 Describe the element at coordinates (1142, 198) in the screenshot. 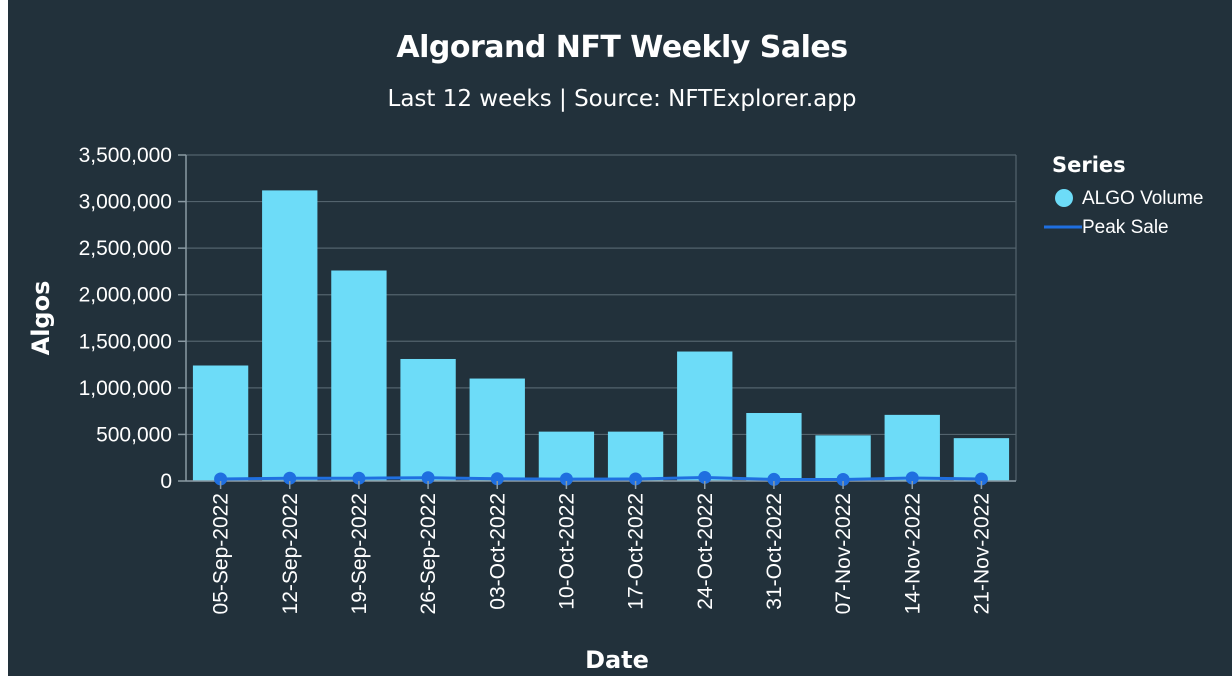

I see `legend-label-algo-volume: ALGO Volume` at that location.